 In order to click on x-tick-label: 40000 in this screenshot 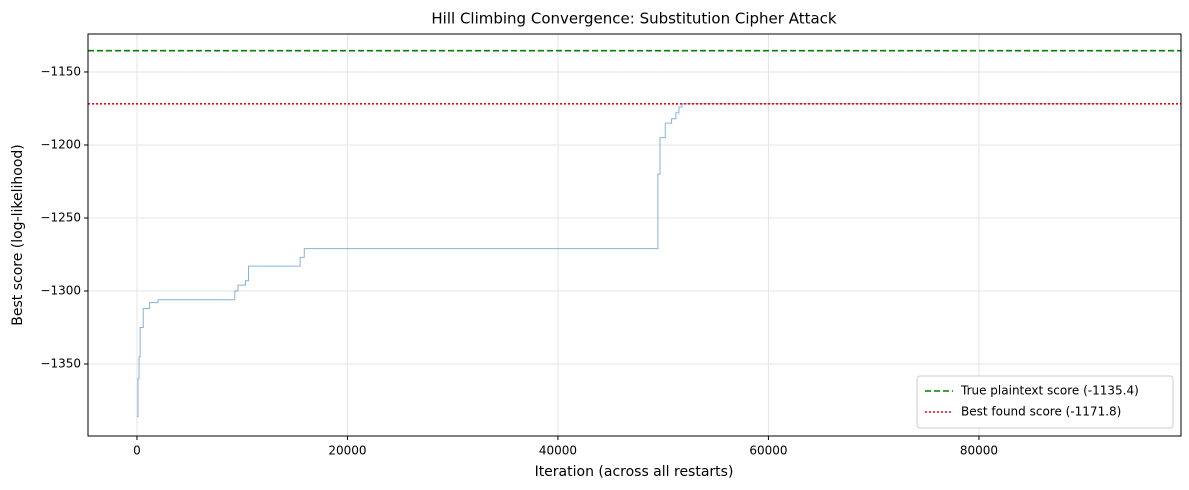, I will do `click(558, 451)`.